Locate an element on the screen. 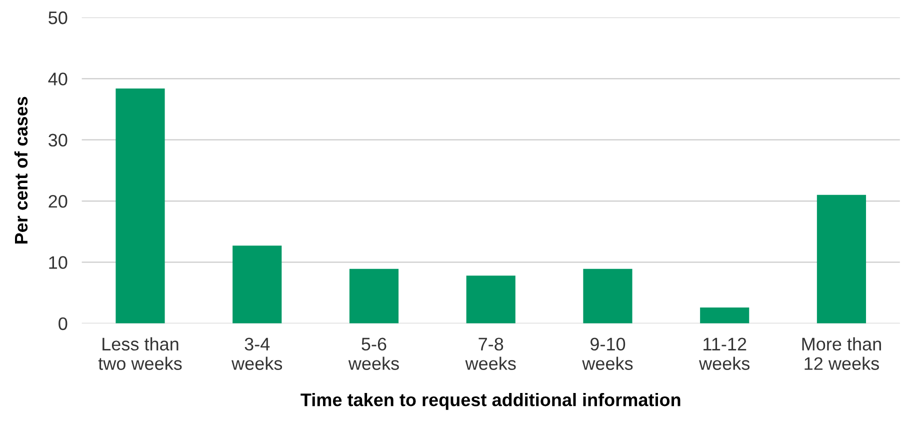  x-tick-label: 11-12 weeks is located at coordinates (724, 354).